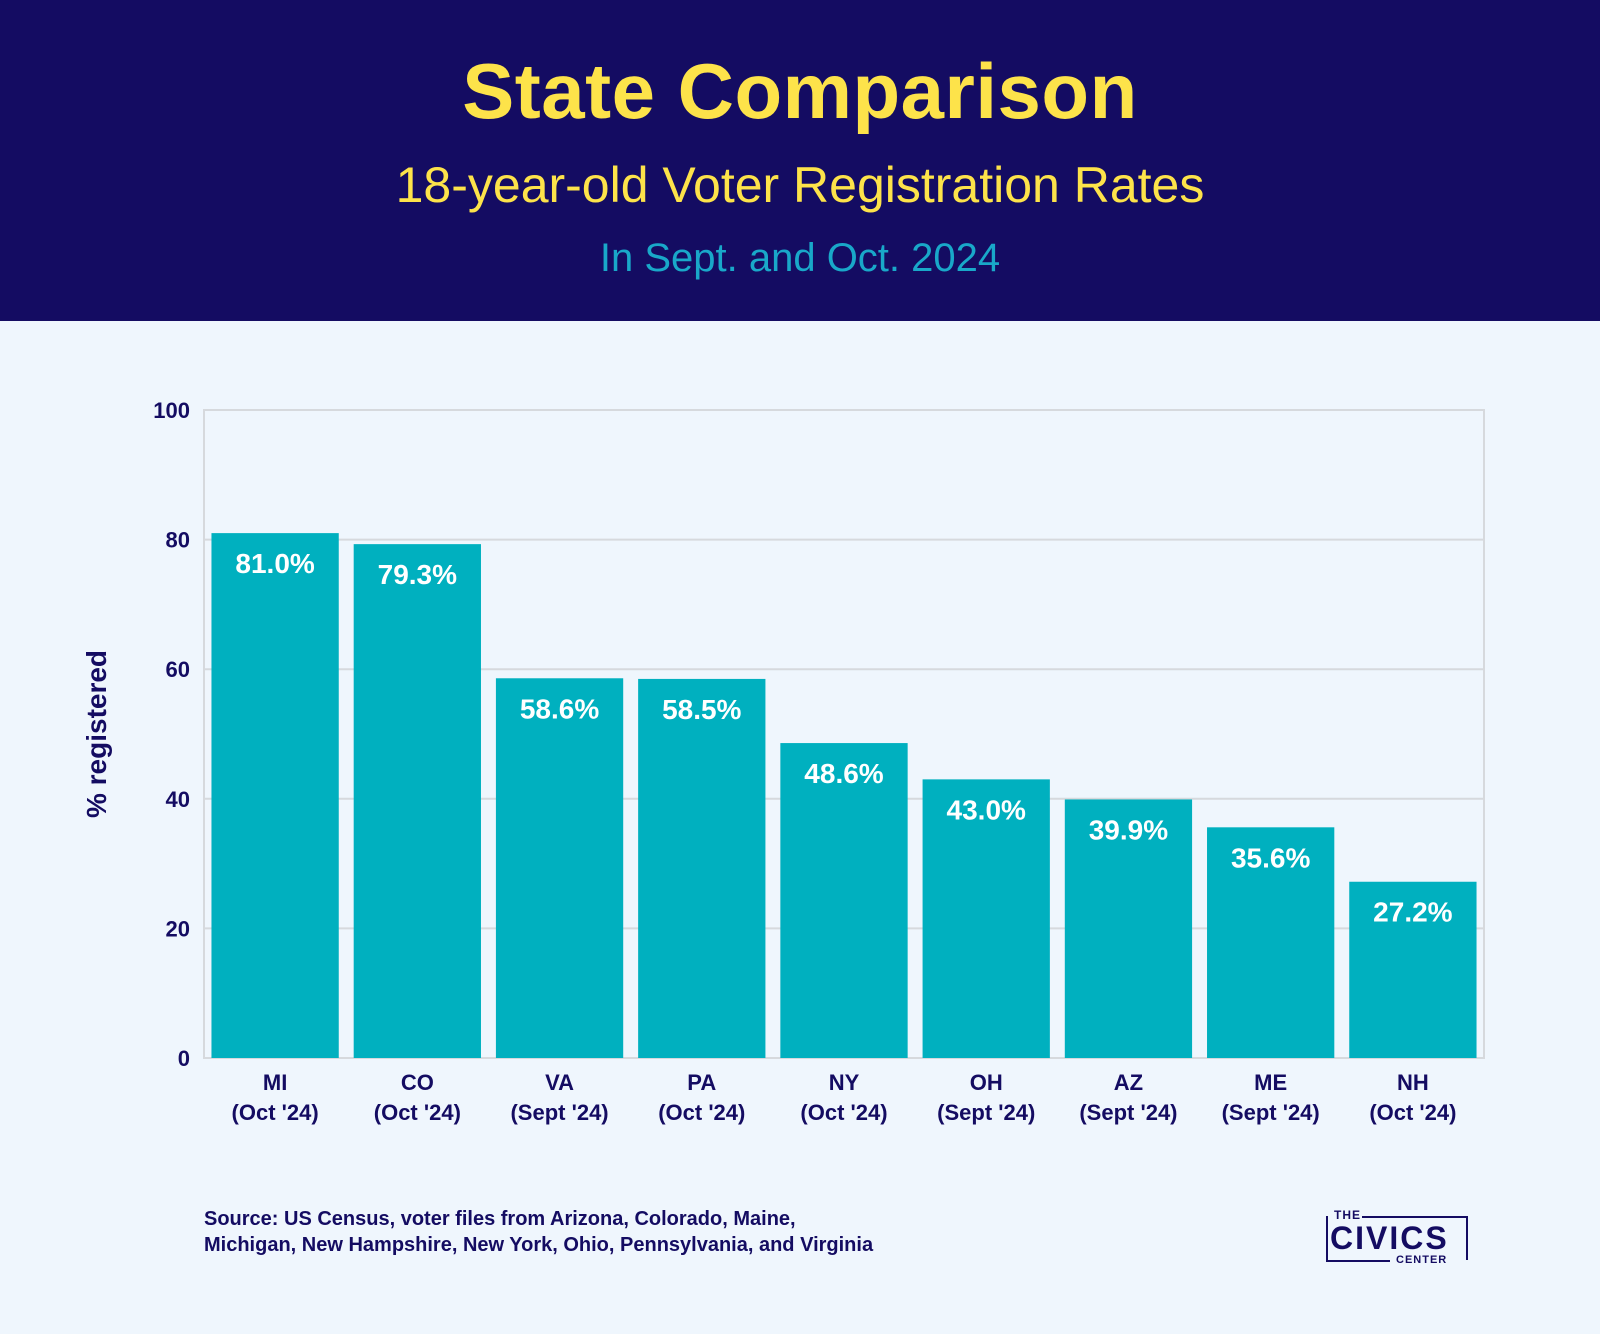  I want to click on logo-bottom-rule, so click(1358, 1261).